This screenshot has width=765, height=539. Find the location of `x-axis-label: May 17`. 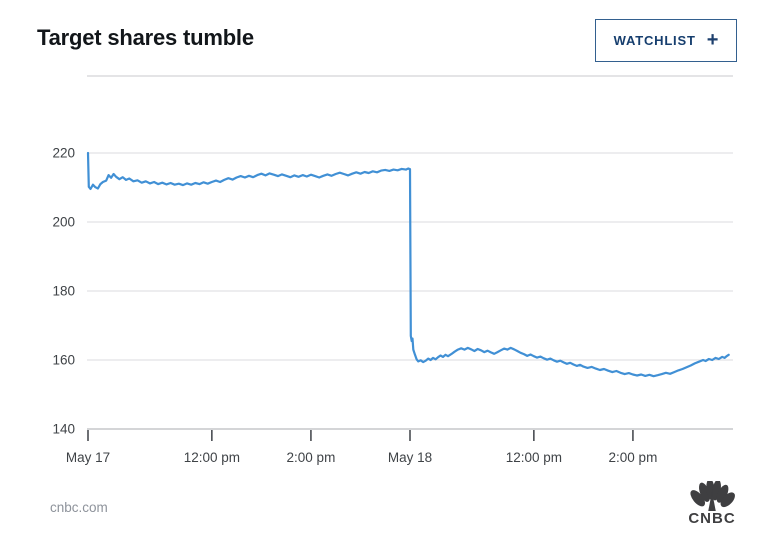

x-axis-label: May 17 is located at coordinates (88, 457).